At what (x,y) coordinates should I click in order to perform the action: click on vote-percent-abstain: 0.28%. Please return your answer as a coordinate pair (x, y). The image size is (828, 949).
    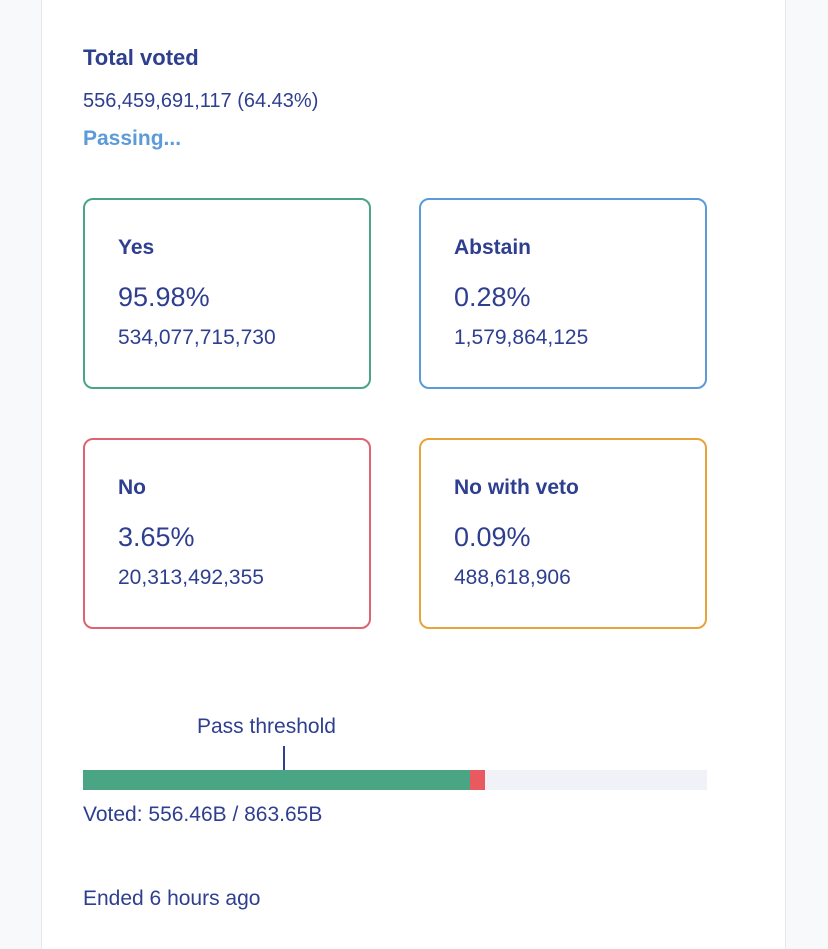
    Looking at the image, I should click on (492, 297).